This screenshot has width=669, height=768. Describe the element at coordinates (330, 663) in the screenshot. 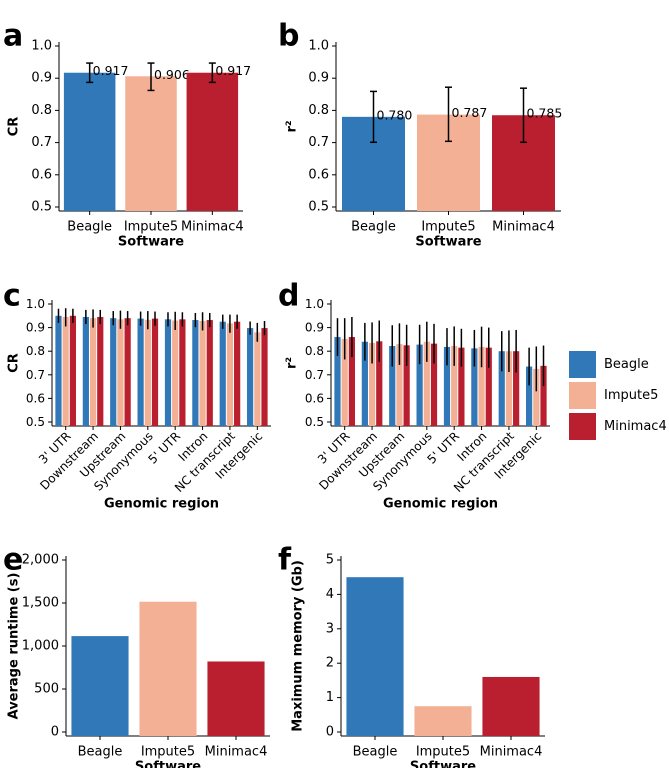

I see `y-tick-label: 2` at that location.